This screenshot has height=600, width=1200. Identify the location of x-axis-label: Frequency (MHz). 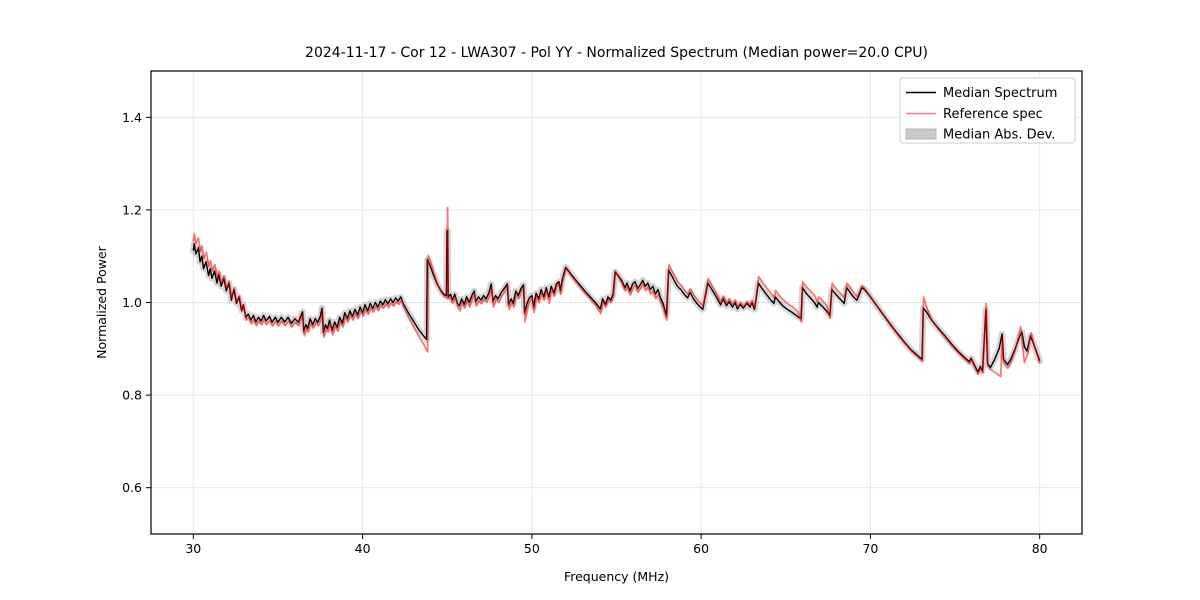
(616, 576).